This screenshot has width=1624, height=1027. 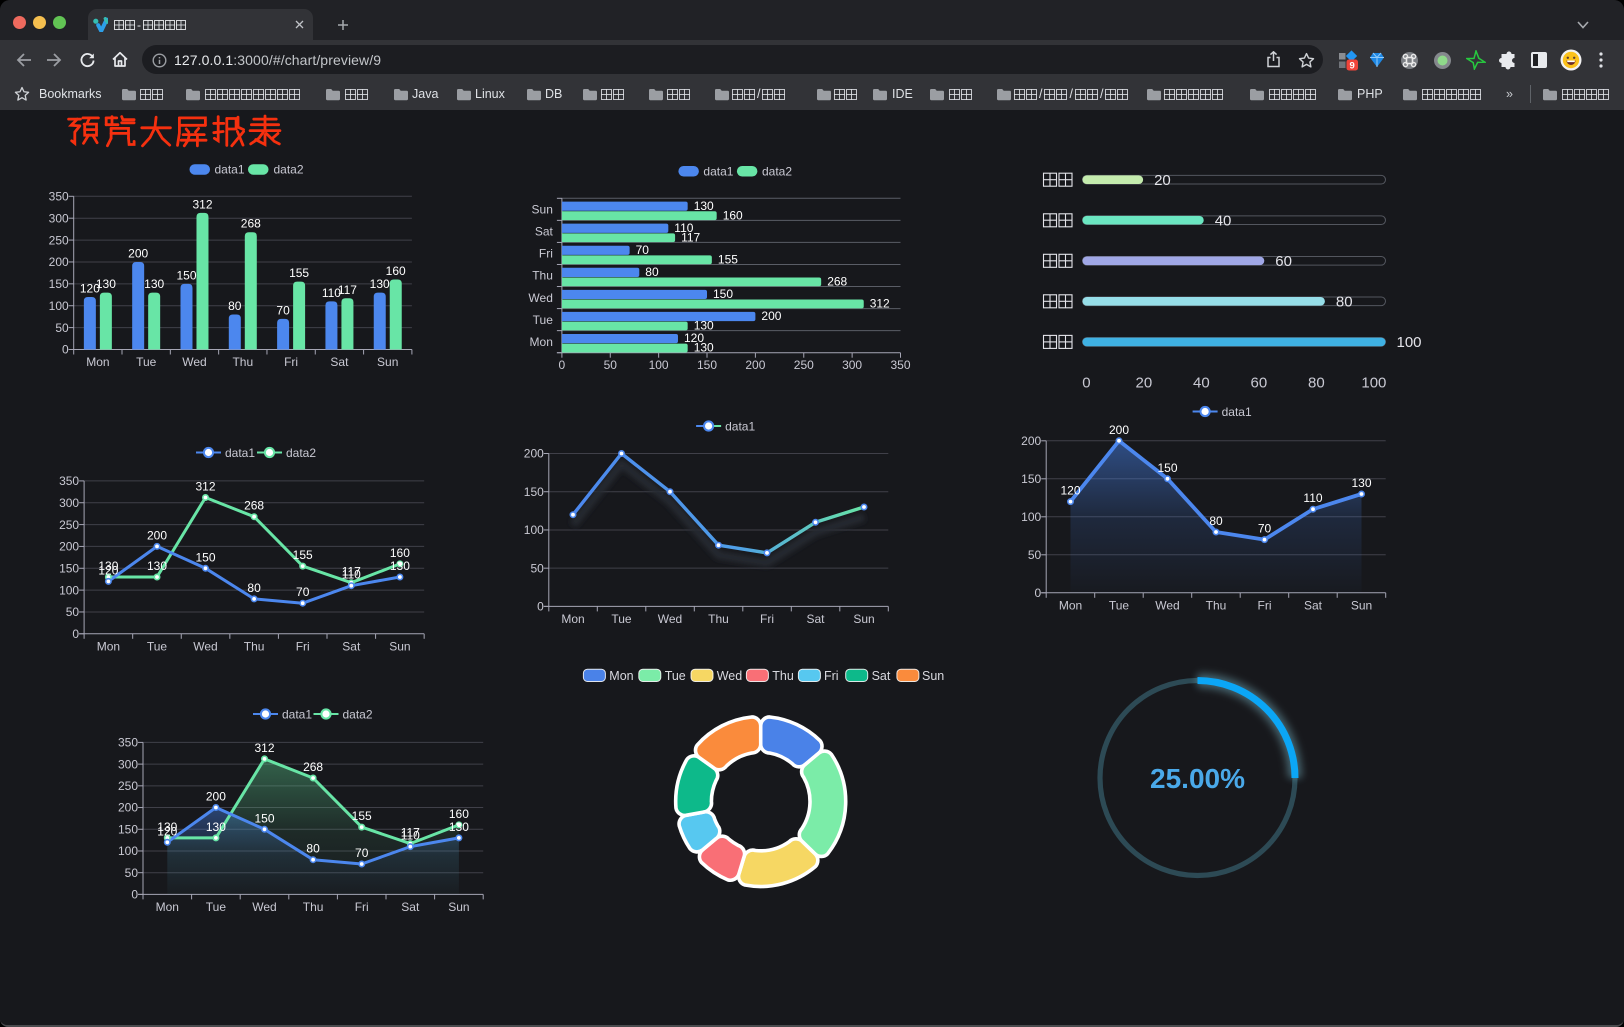 What do you see at coordinates (1201, 383) in the screenshot?
I see `svg-text: 40` at bounding box center [1201, 383].